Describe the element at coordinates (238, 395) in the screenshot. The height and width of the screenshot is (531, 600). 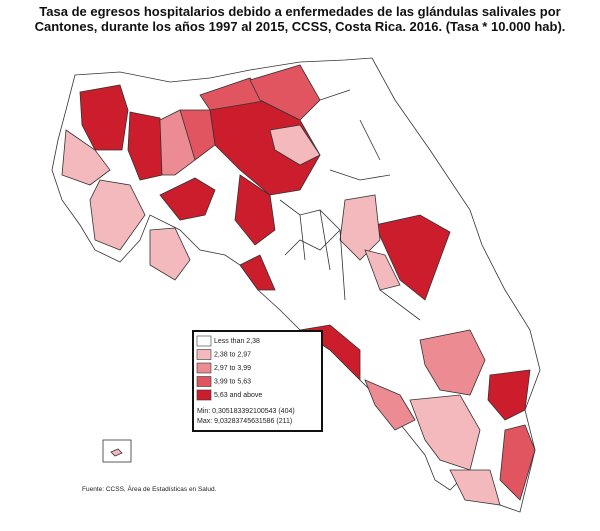
I see `legend-label: 5,63 and above` at that location.